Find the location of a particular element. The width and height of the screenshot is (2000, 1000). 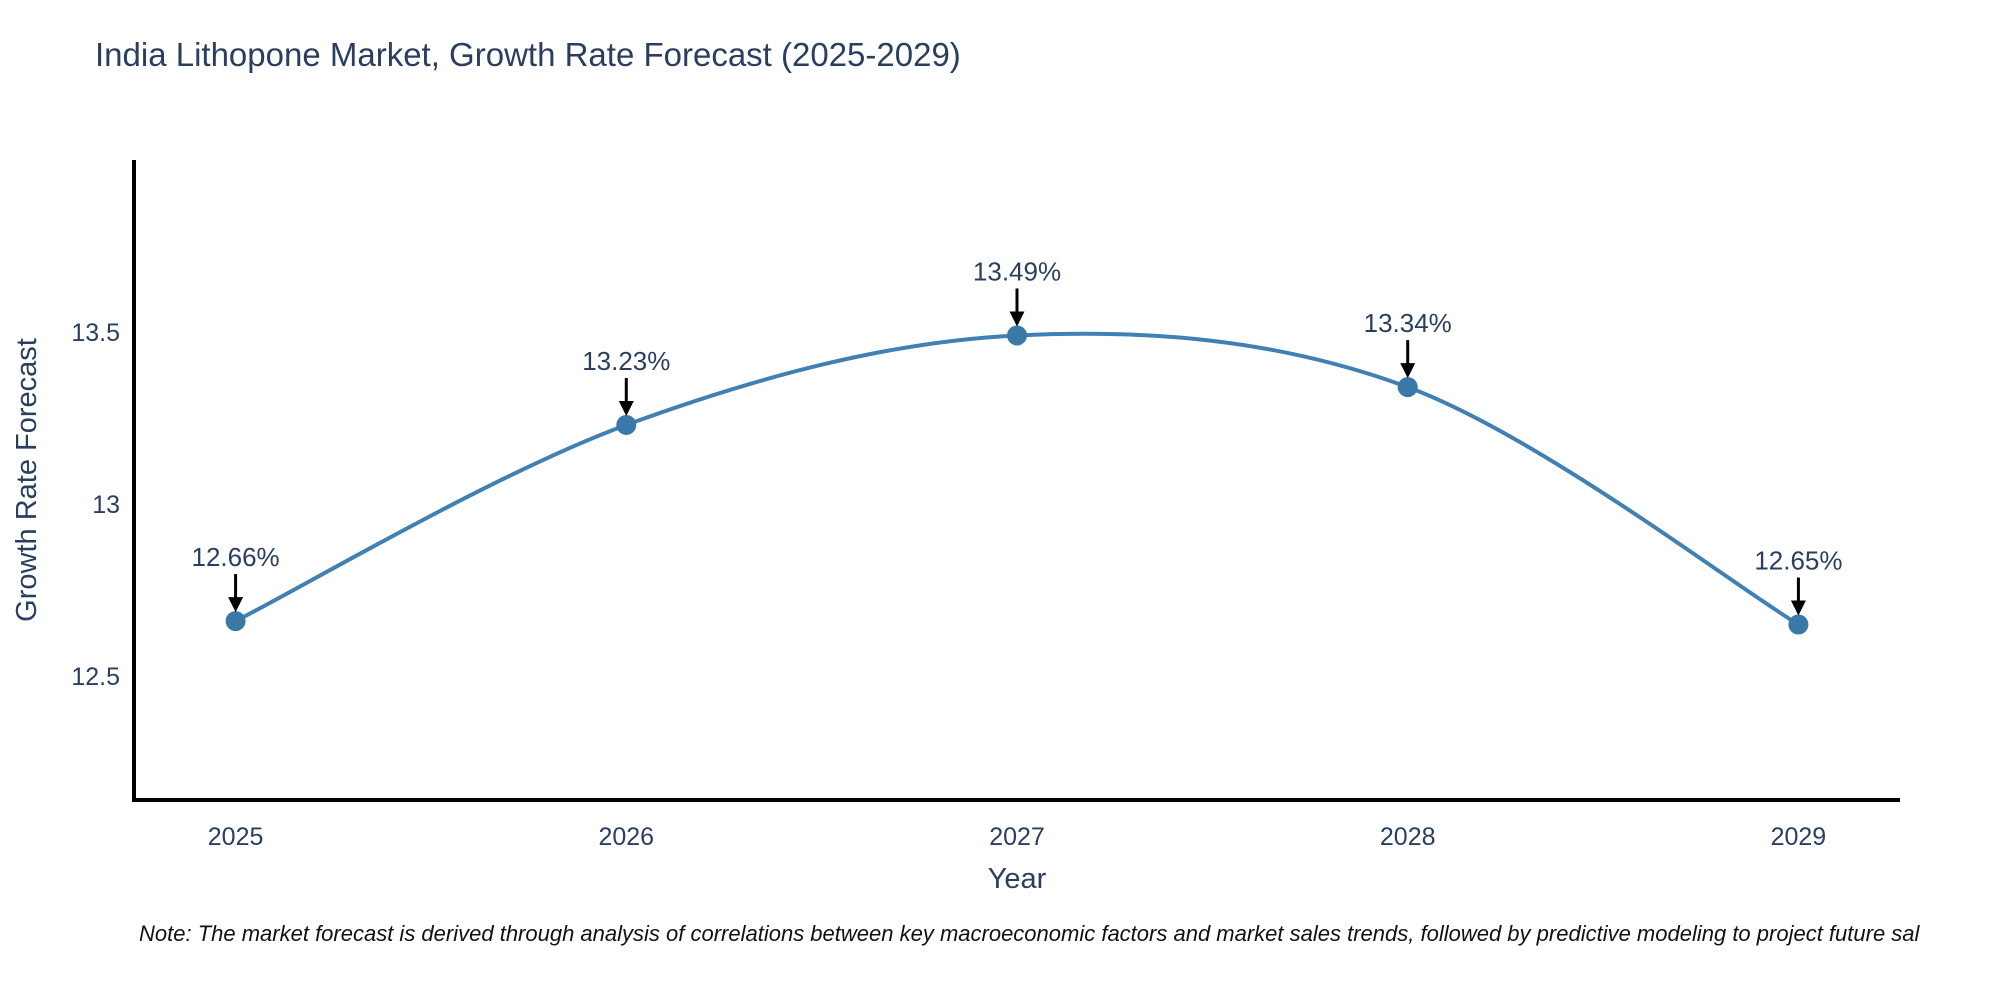

x-tick-label: 2025 is located at coordinates (236, 837).